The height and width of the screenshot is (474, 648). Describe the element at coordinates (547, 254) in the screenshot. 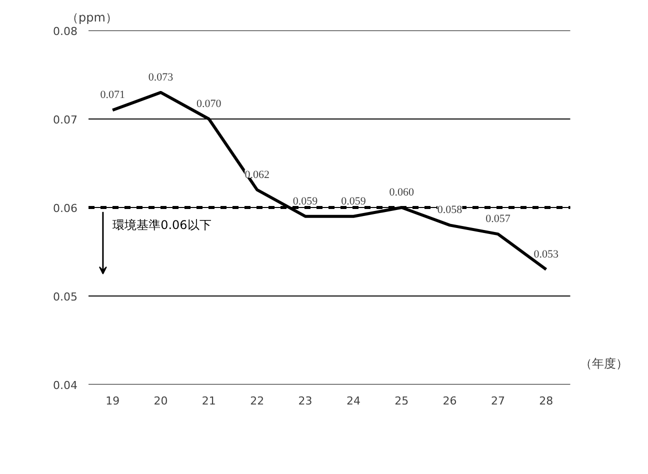

I see `data-label: 0.053` at that location.